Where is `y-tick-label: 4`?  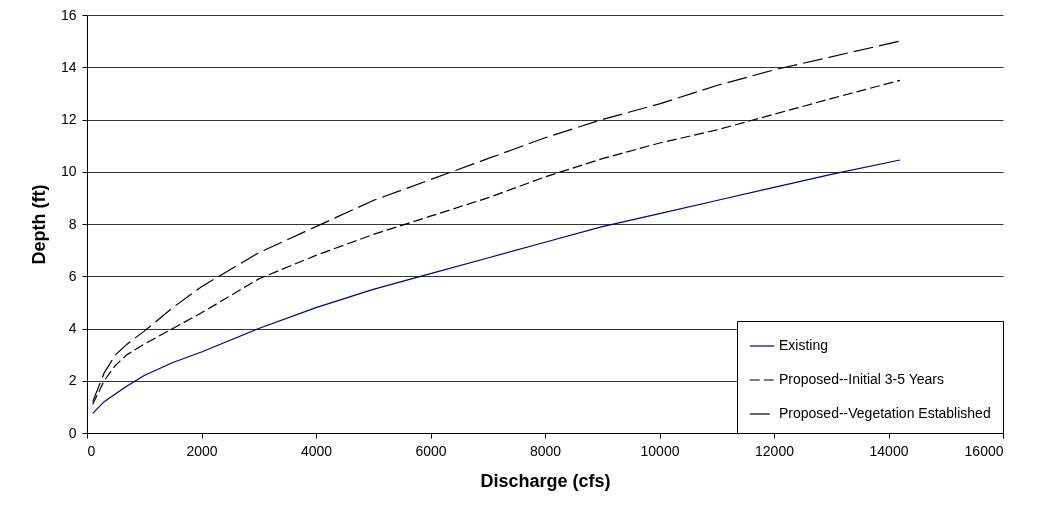
y-tick-label: 4 is located at coordinates (72, 328).